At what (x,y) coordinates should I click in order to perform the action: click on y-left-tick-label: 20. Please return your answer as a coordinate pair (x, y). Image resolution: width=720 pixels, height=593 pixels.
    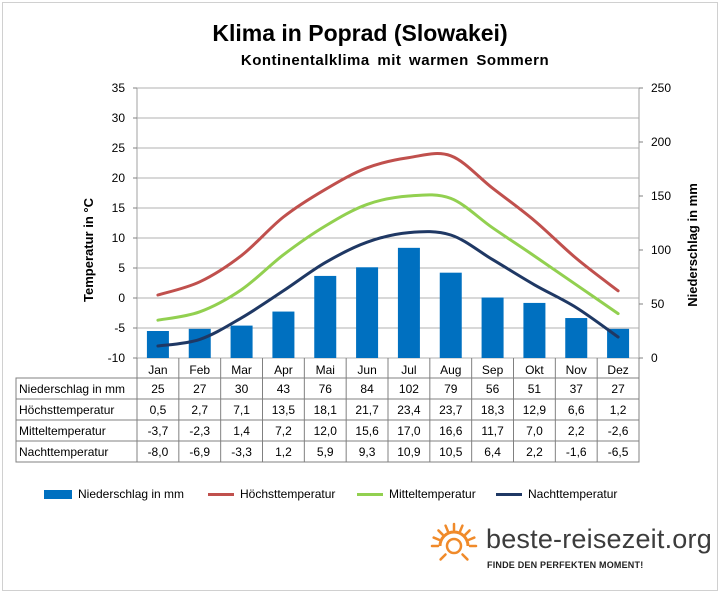
    Looking at the image, I should click on (119, 178).